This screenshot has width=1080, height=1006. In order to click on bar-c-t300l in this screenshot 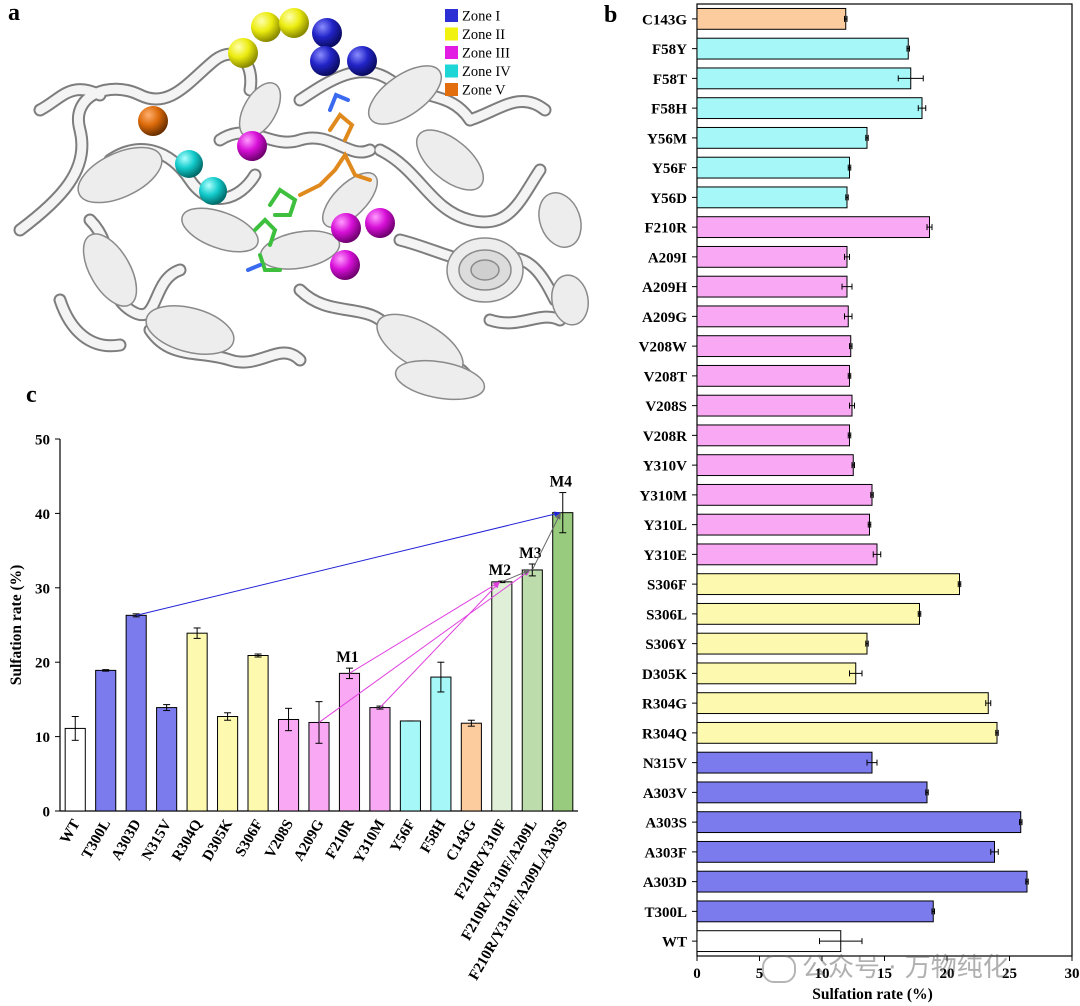, I will do `click(106, 740)`.